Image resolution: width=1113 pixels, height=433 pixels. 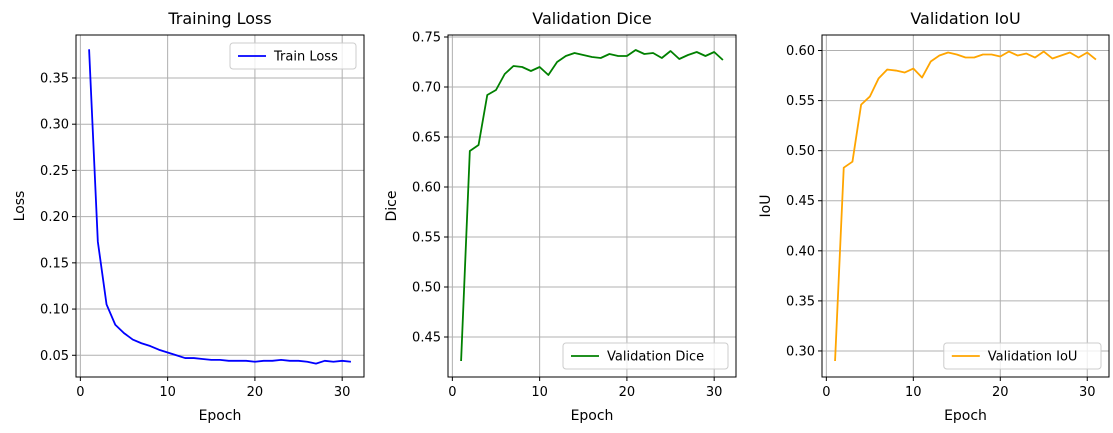 What do you see at coordinates (426, 88) in the screenshot?
I see `y-tick-label: 0.70` at bounding box center [426, 88].